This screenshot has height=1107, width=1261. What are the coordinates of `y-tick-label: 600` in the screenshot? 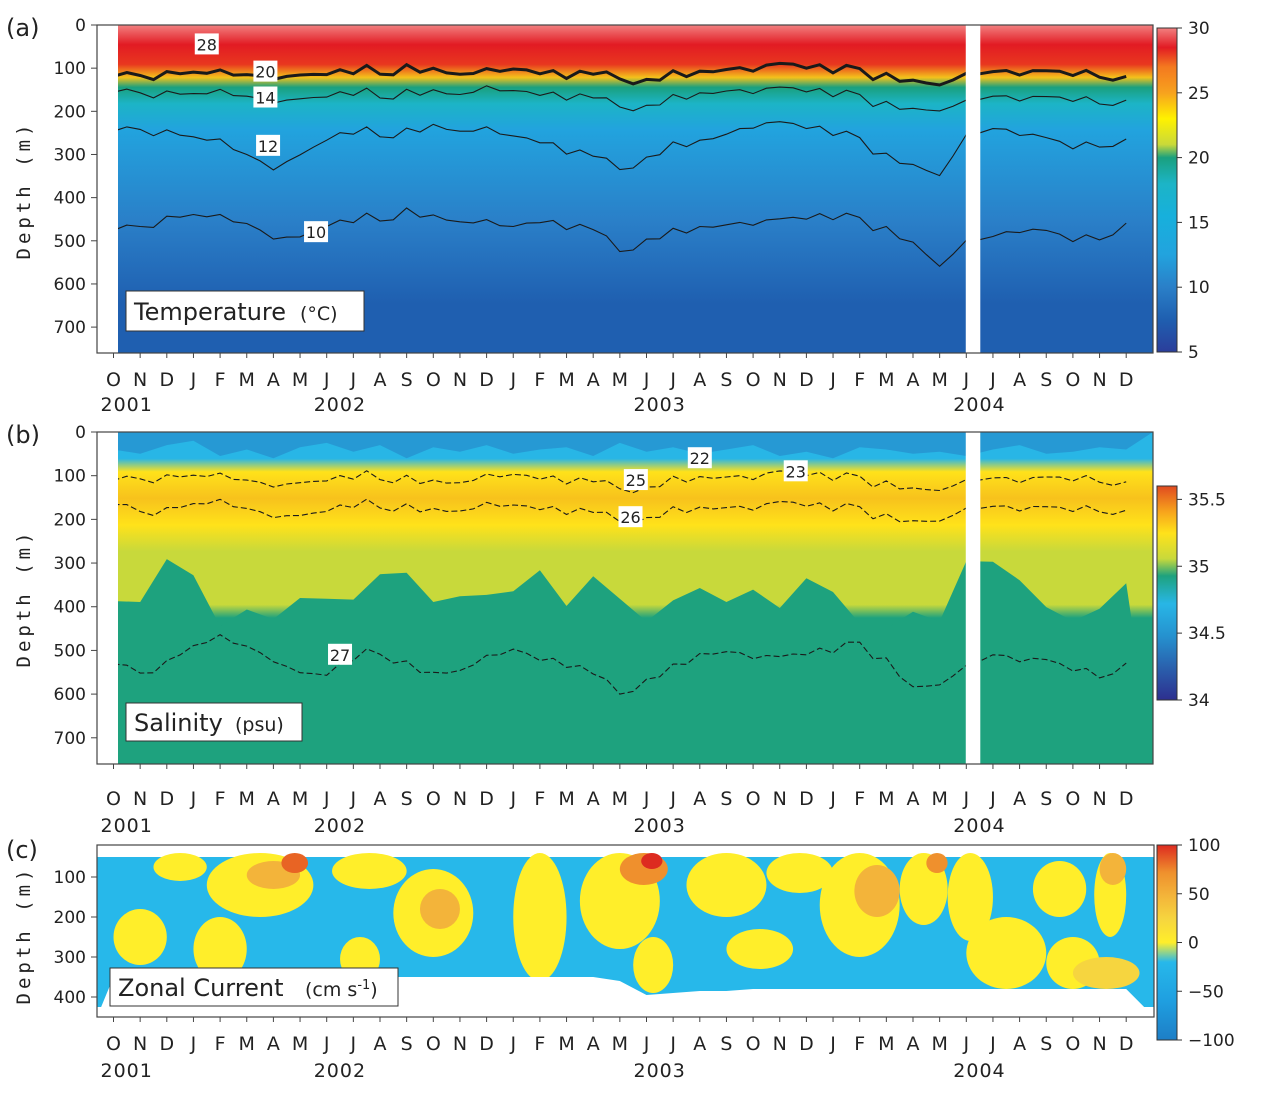 It's located at (70, 695).